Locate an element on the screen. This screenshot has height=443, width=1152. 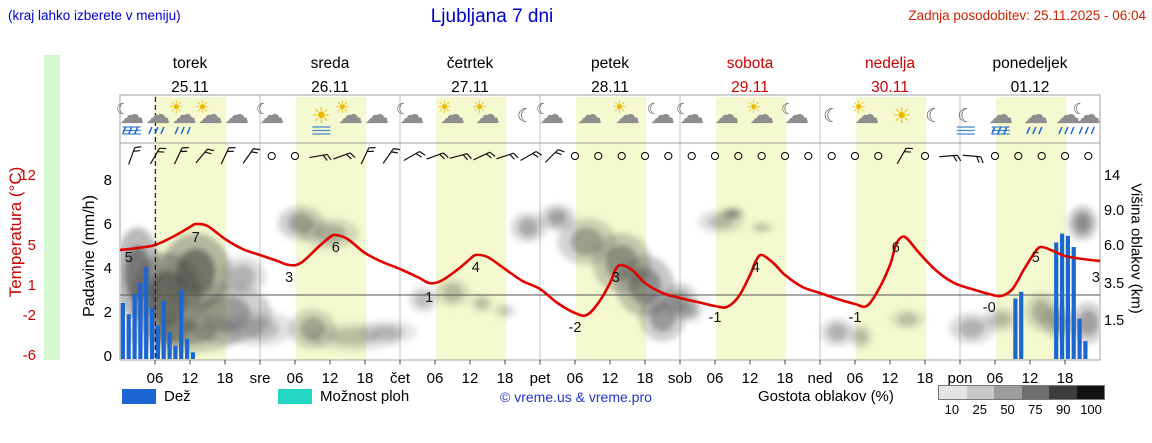
svg-text: 2 is located at coordinates (108, 312).